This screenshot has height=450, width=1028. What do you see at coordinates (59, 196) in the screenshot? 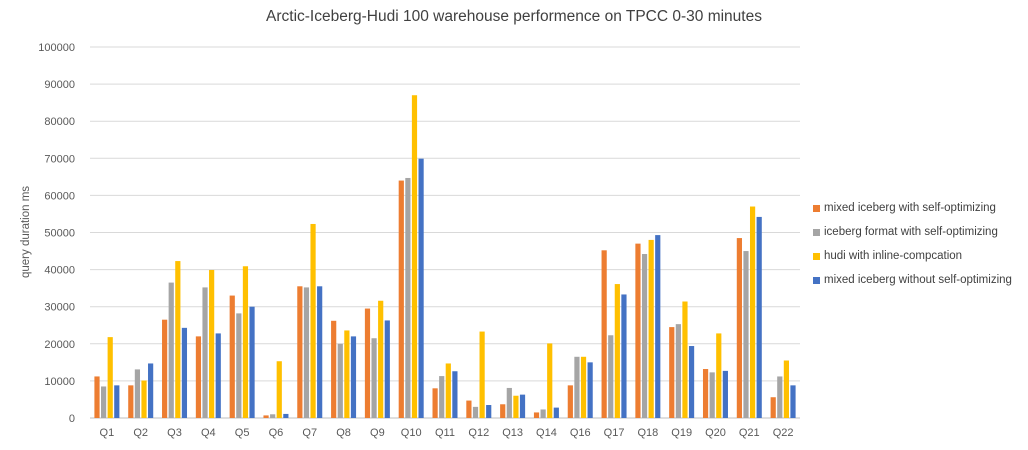
I see `y-tick-label: 60000` at bounding box center [59, 196].